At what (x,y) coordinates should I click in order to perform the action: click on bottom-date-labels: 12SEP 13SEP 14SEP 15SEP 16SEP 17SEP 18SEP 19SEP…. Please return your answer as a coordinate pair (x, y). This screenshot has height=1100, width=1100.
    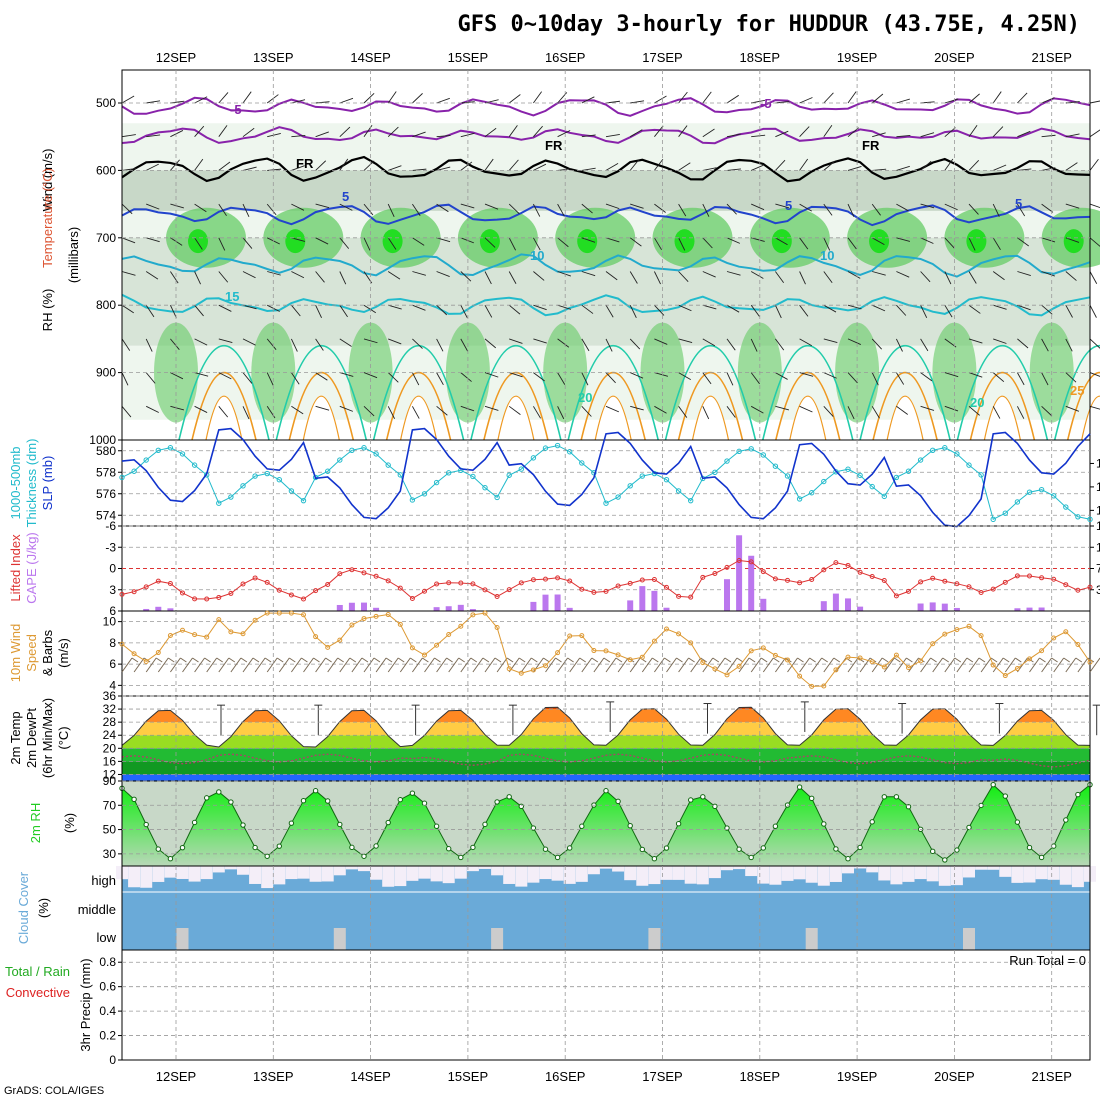
    Looking at the image, I should click on (614, 1076).